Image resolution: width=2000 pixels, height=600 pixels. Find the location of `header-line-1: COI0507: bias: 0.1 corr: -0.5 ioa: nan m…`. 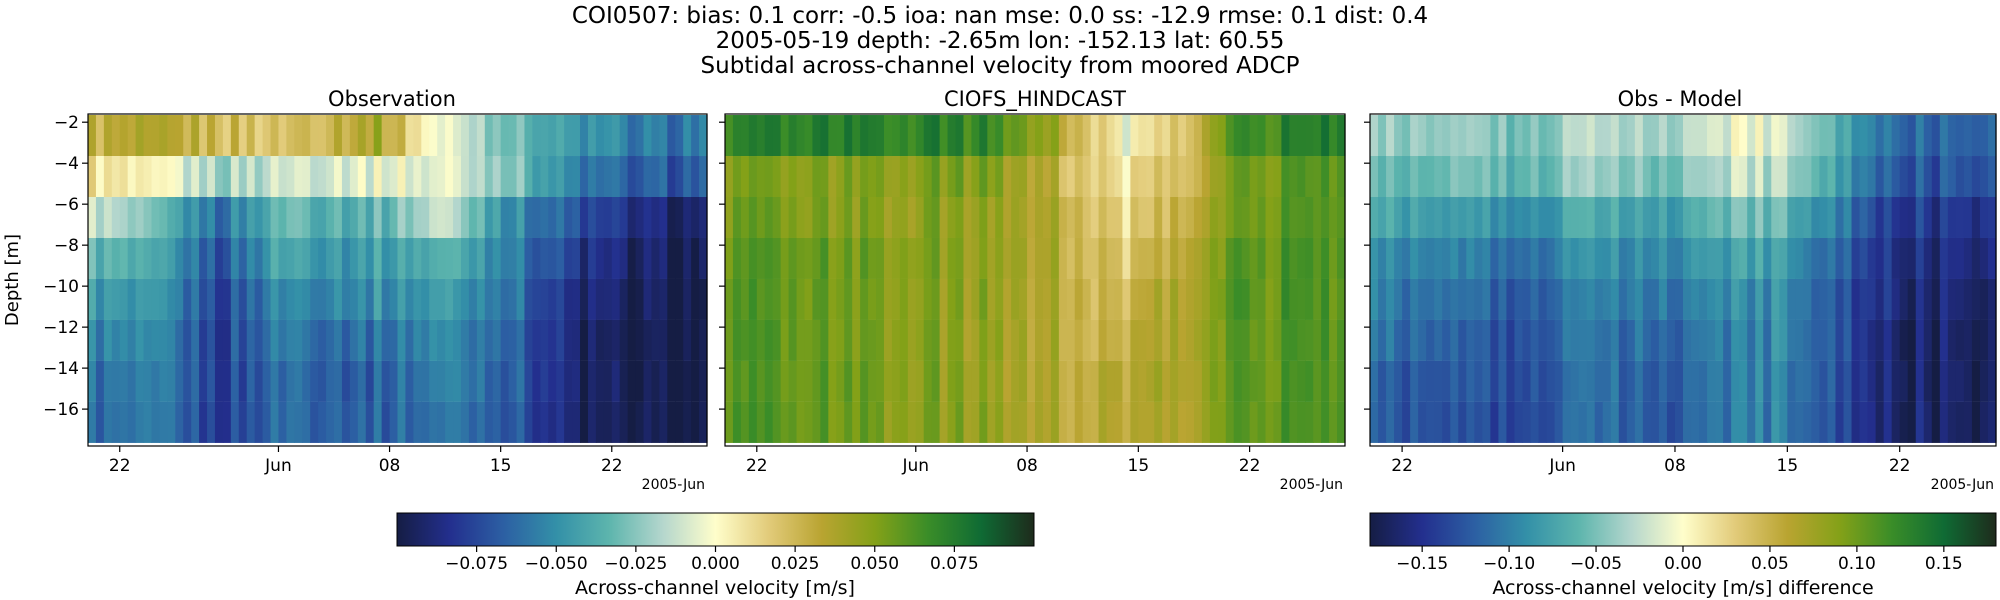

header-line-1: COI0507: bias: 0.1 corr: -0.5 ioa: nan m… is located at coordinates (1000, 16).